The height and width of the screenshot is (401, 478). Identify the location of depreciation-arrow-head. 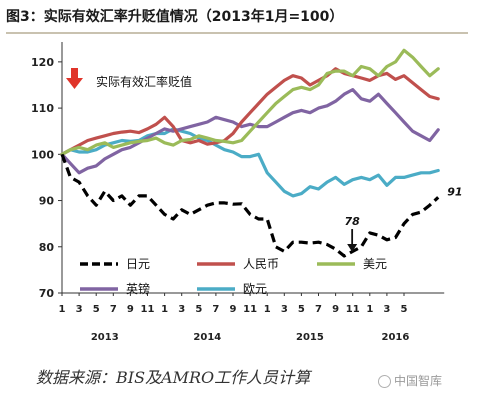
(74, 83).